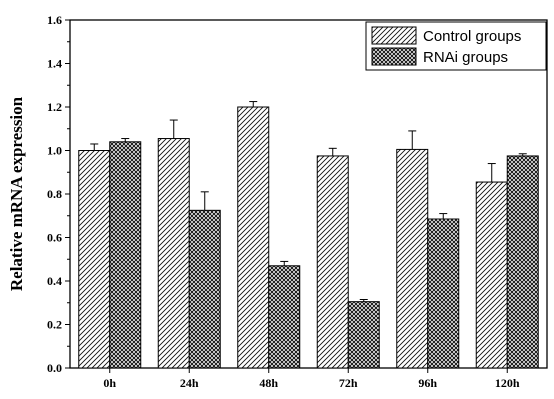 The height and width of the screenshot is (399, 554). I want to click on x-tick-label: 72h, so click(348, 383).